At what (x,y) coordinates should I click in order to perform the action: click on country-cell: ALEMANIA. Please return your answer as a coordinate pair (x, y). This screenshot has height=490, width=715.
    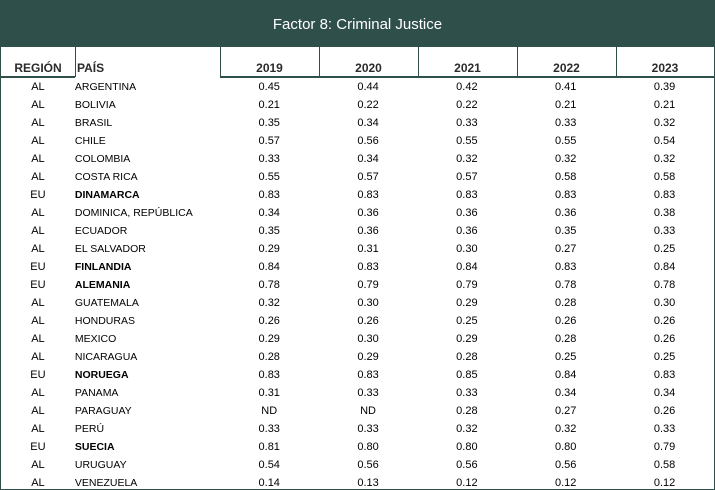
    Looking at the image, I should click on (102, 285).